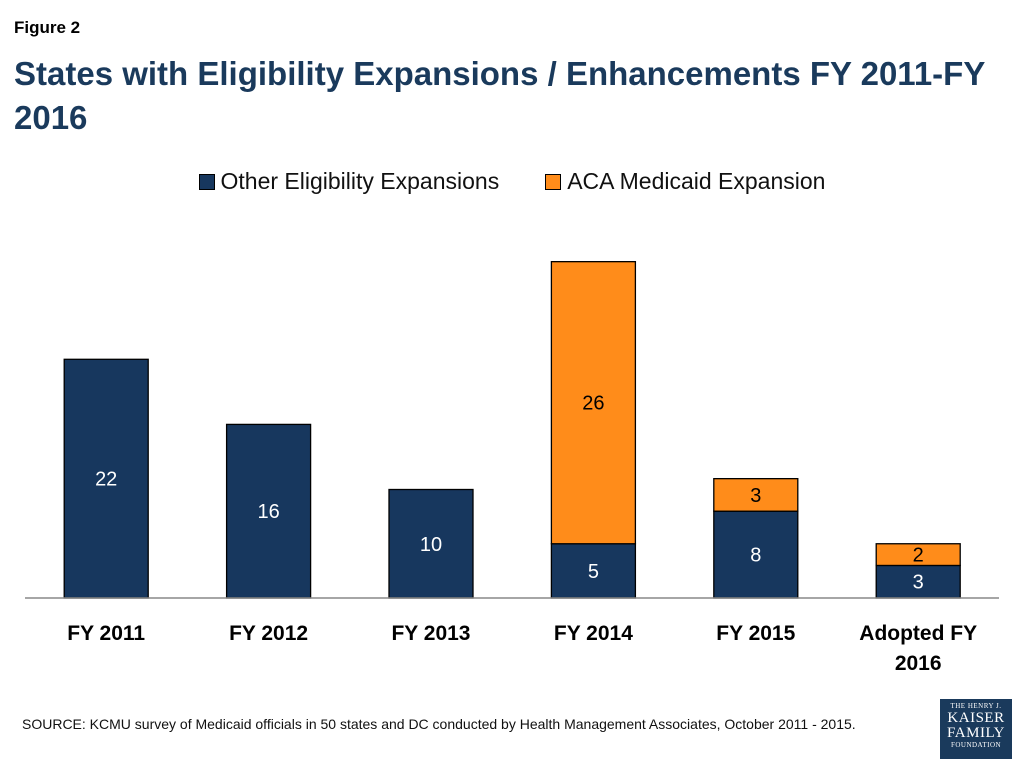 Image resolution: width=1024 pixels, height=768 pixels. Describe the element at coordinates (593, 572) in the screenshot. I see `data-label-other-3: 5` at that location.